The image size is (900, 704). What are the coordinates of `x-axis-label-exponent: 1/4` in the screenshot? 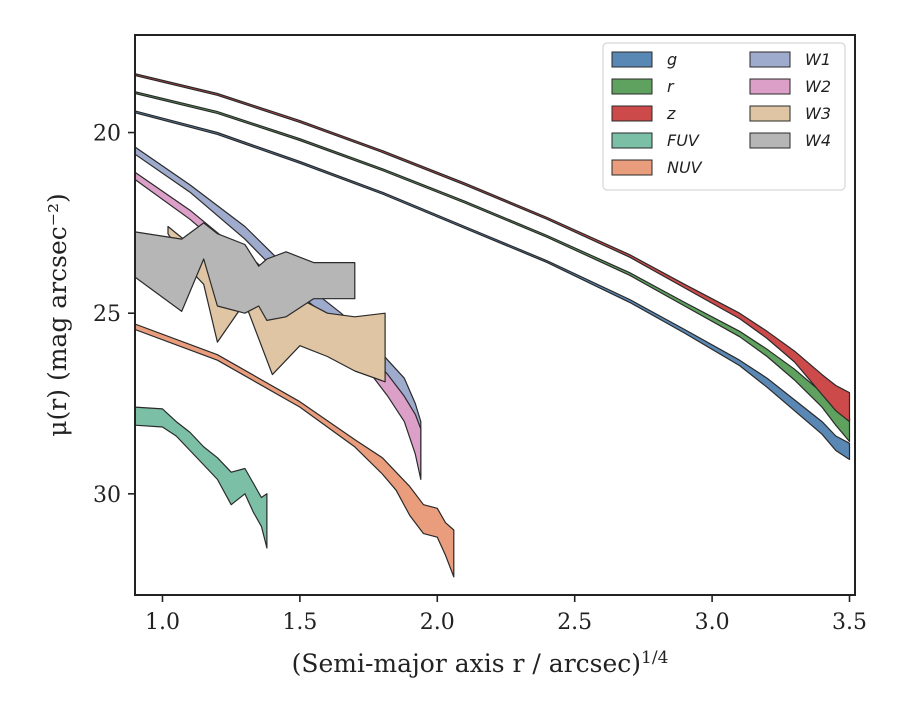 It's located at (654, 658).